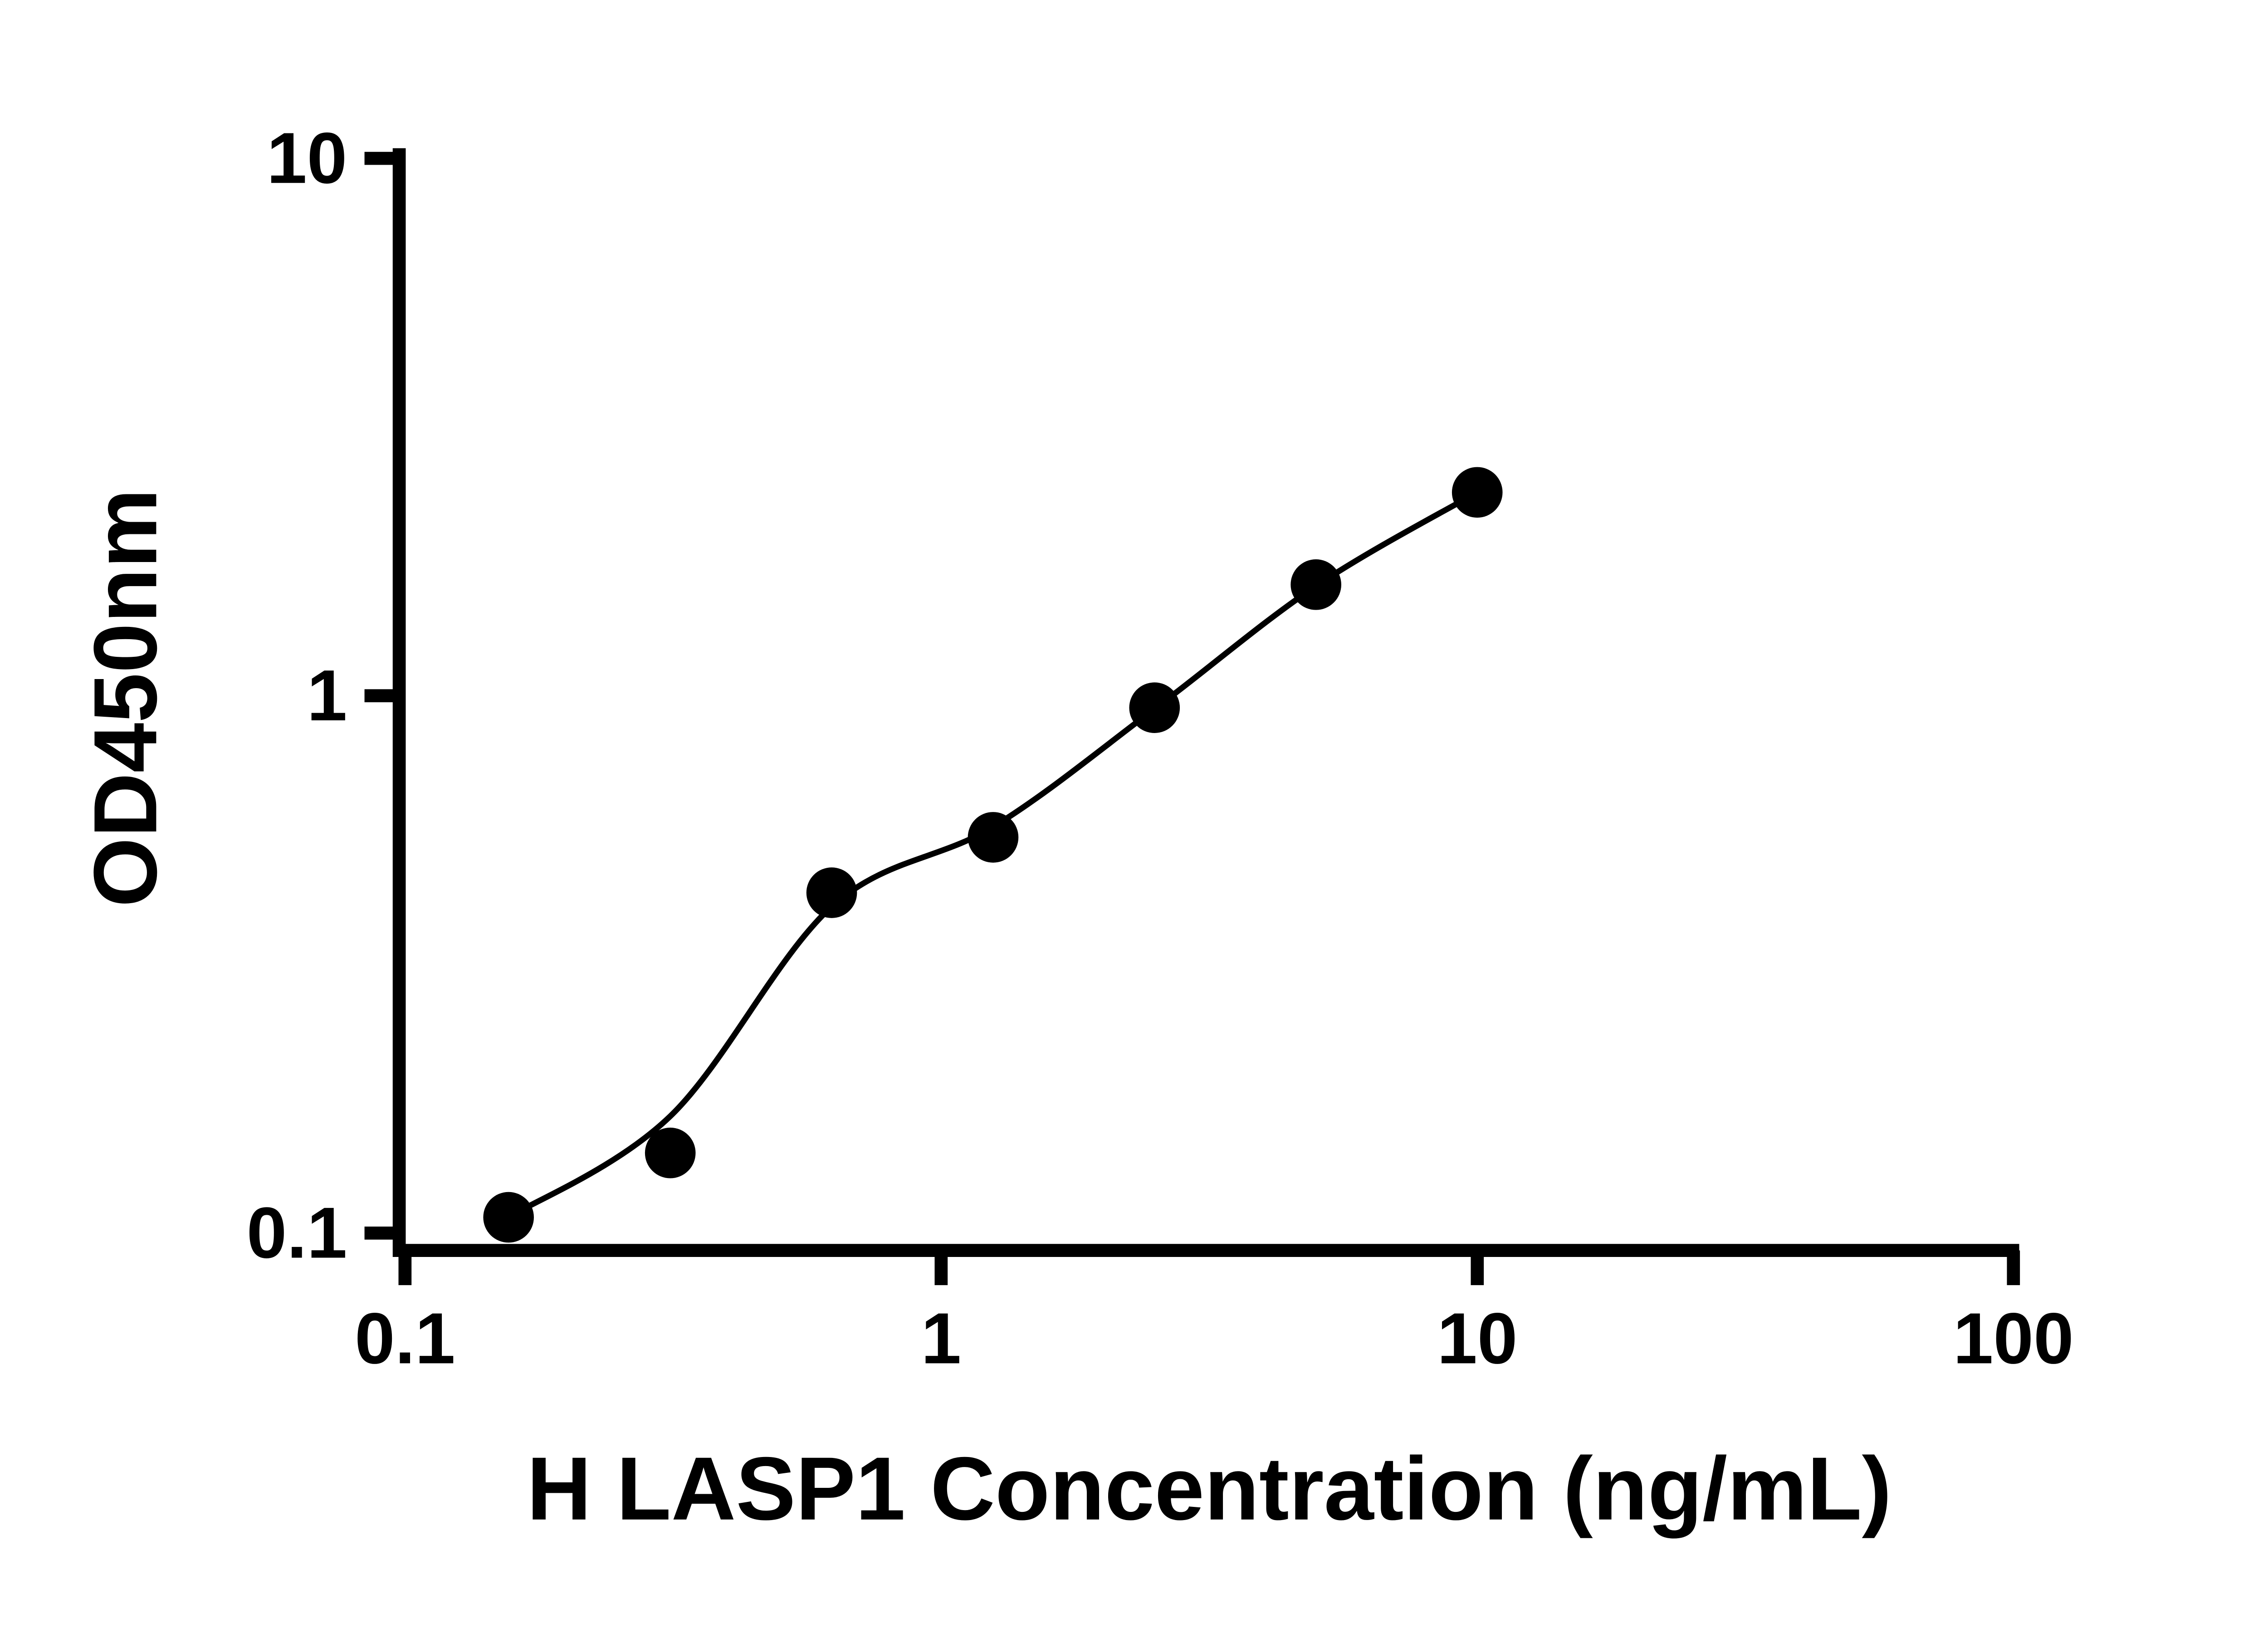 The image size is (2268, 1633). What do you see at coordinates (297, 1233) in the screenshot?
I see `y-tick-label: 0.1` at bounding box center [297, 1233].